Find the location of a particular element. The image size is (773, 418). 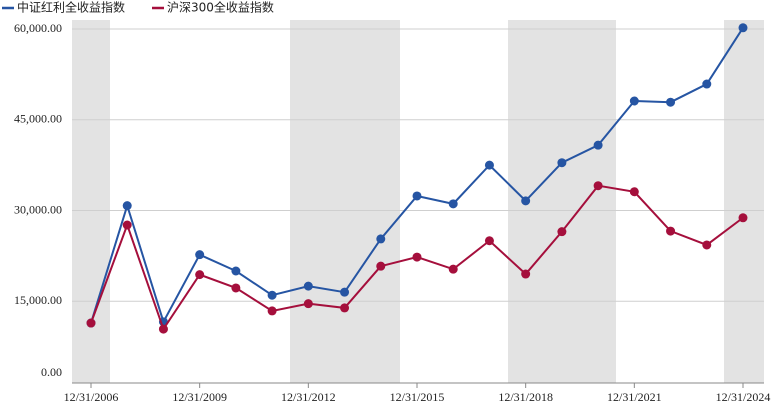

y-tick-label: 0.00 is located at coordinates (51, 372).